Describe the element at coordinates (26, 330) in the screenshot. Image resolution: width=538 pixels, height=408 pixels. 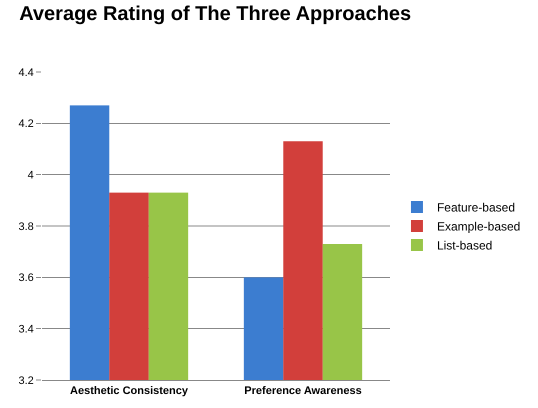
I see `y-tick-label: 3.4` at that location.